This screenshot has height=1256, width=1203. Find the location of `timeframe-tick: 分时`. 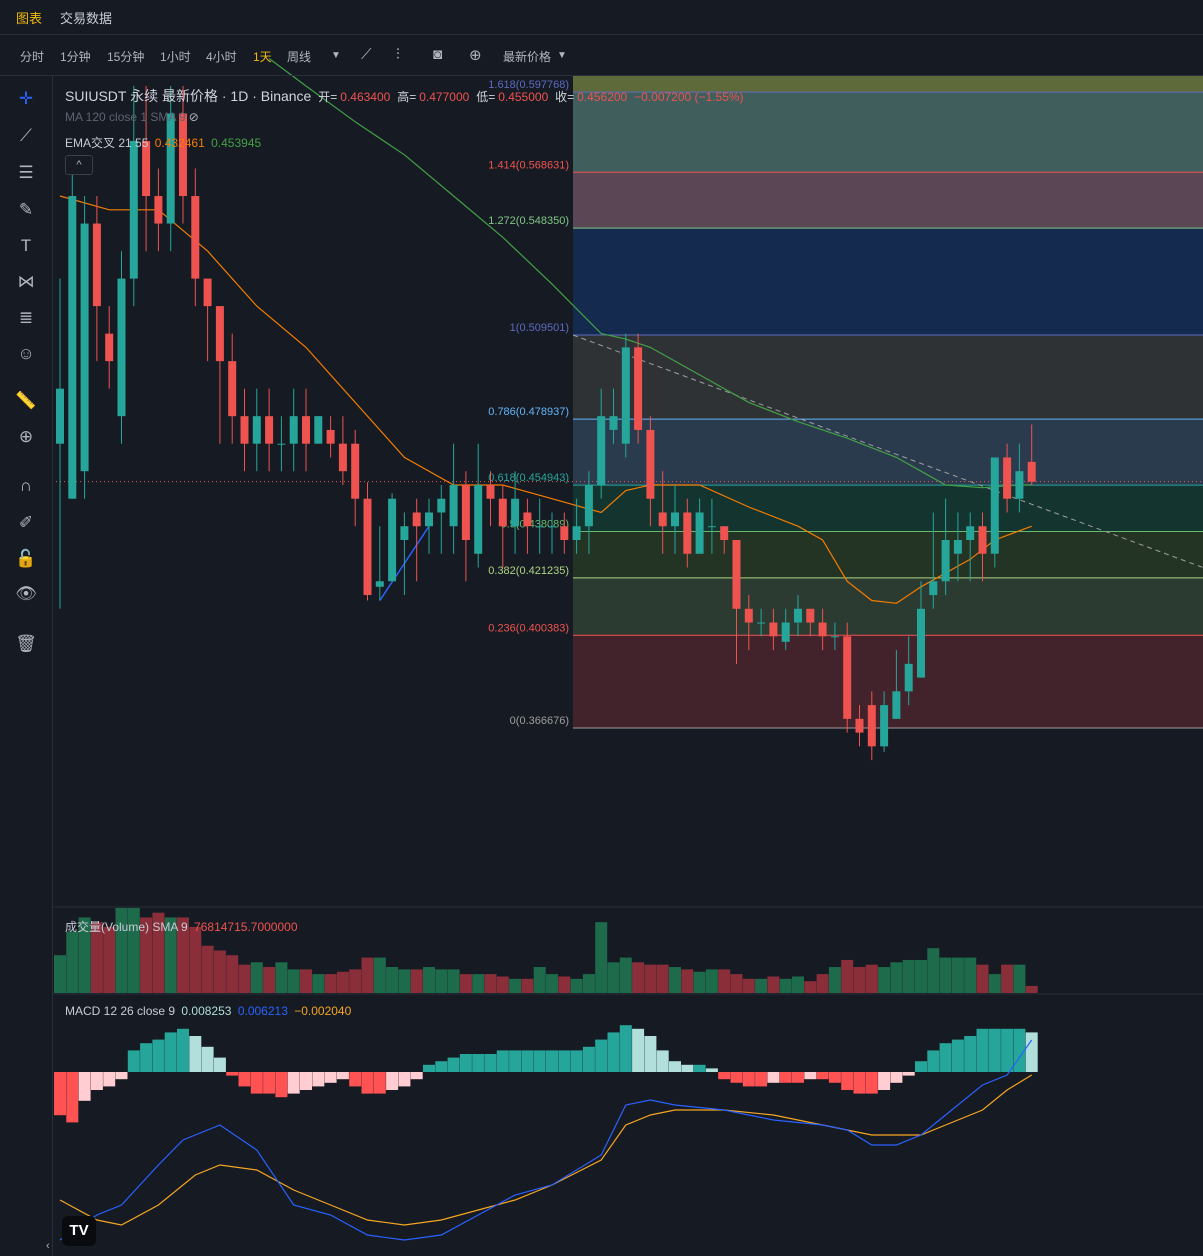

timeframe-tick: 分时 is located at coordinates (32, 57).